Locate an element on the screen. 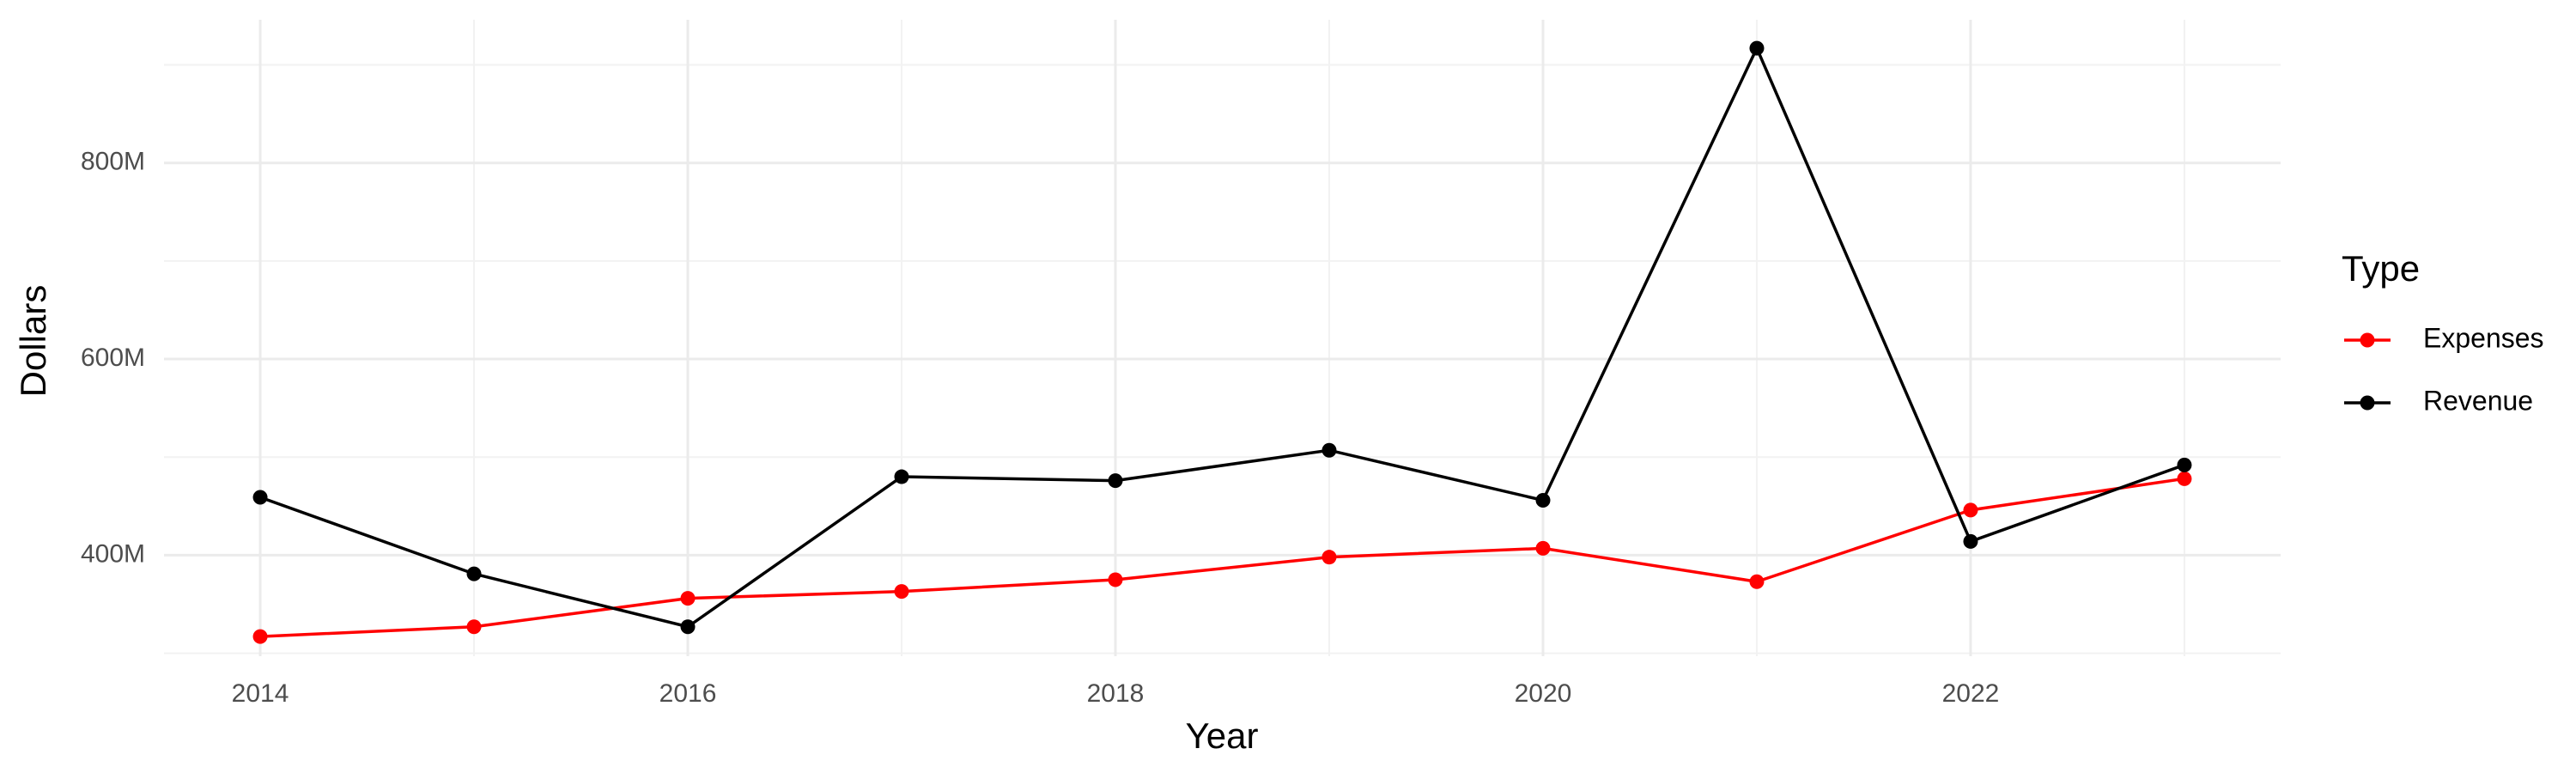 This screenshot has height=773, width=2576. legend-label: Revenue is located at coordinates (2478, 400).